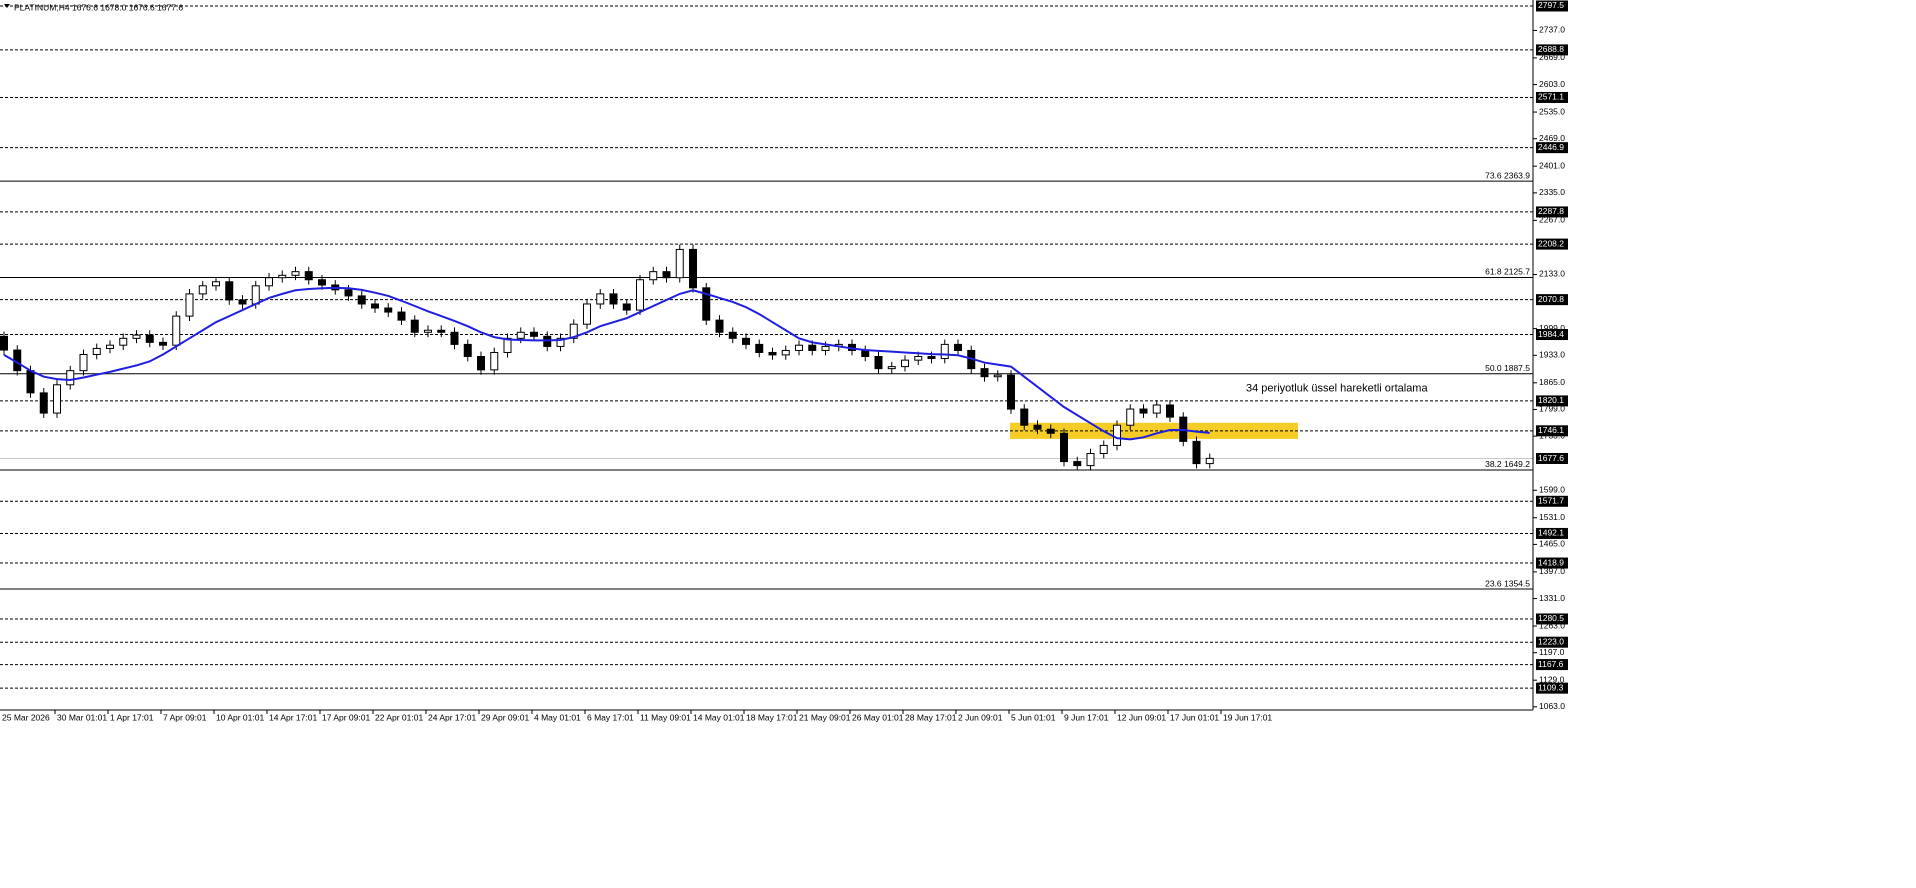 The image size is (1916, 888). I want to click on y-tick-label: 2401.0, so click(1552, 165).